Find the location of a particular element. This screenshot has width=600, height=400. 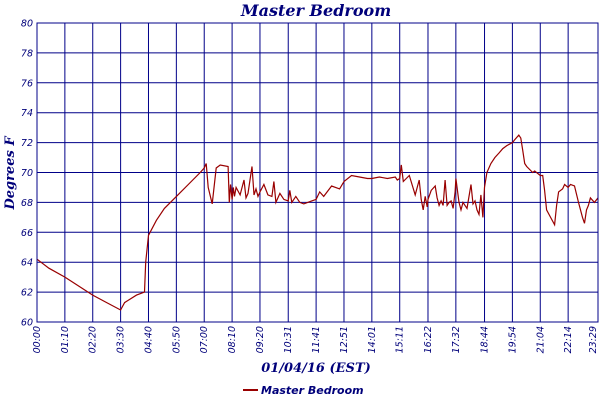

x-tick-label: 21:04 is located at coordinates (540, 339).